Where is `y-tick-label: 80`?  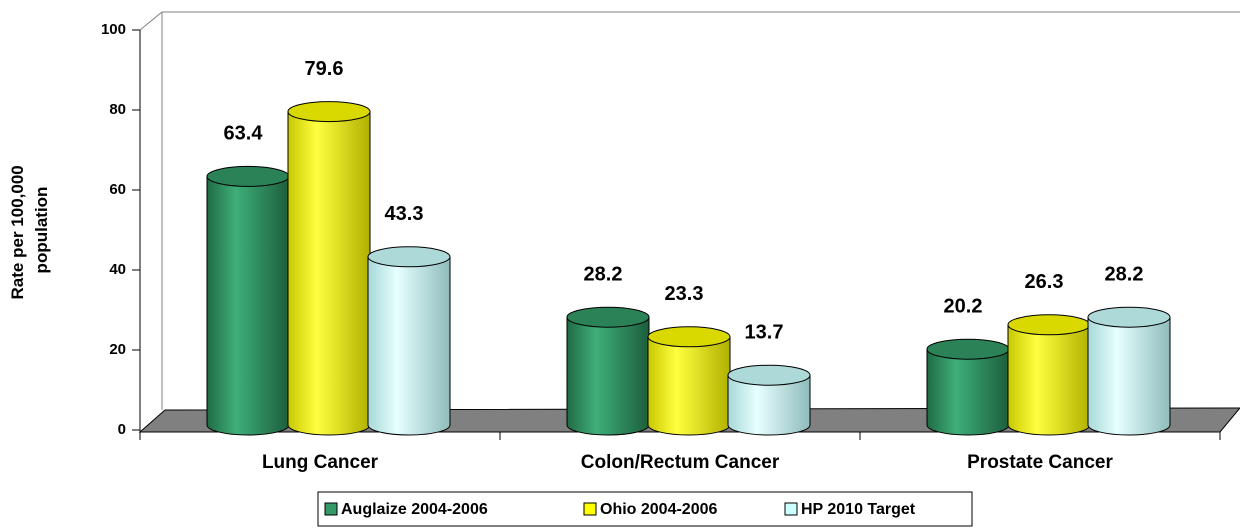 y-tick-label: 80 is located at coordinates (117, 109).